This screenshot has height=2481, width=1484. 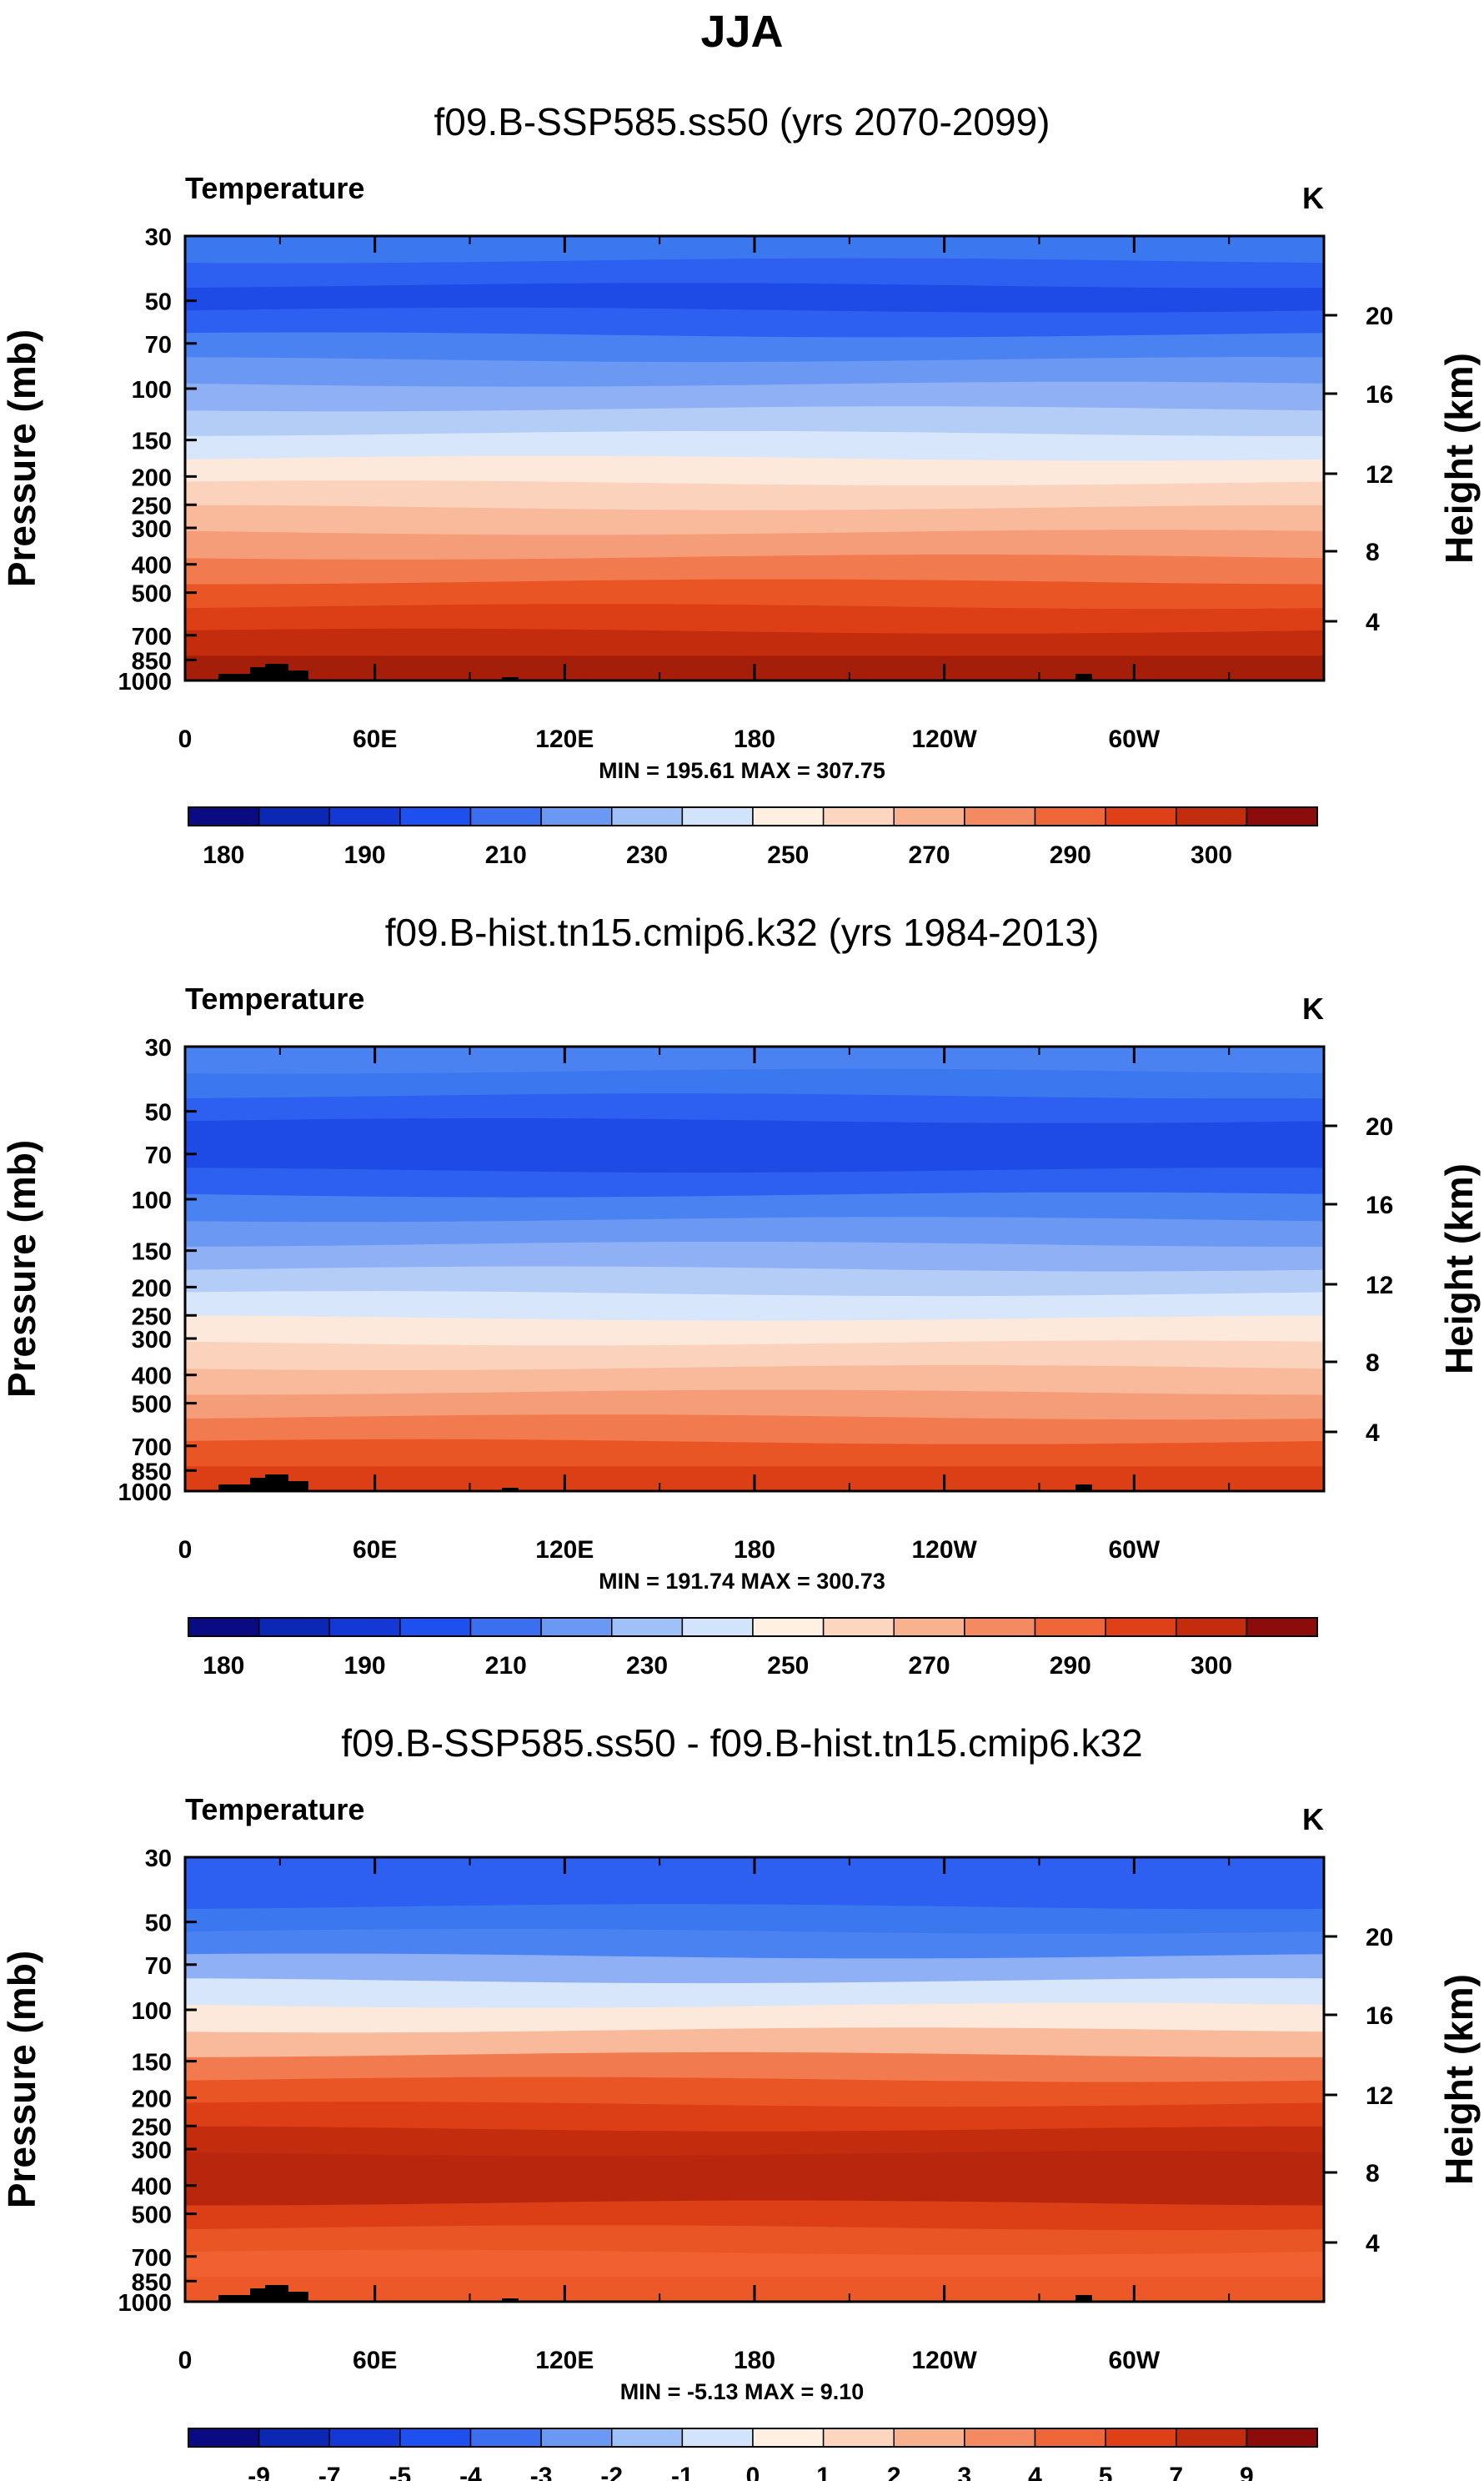 I want to click on x-tick-label: 60E, so click(x=375, y=739).